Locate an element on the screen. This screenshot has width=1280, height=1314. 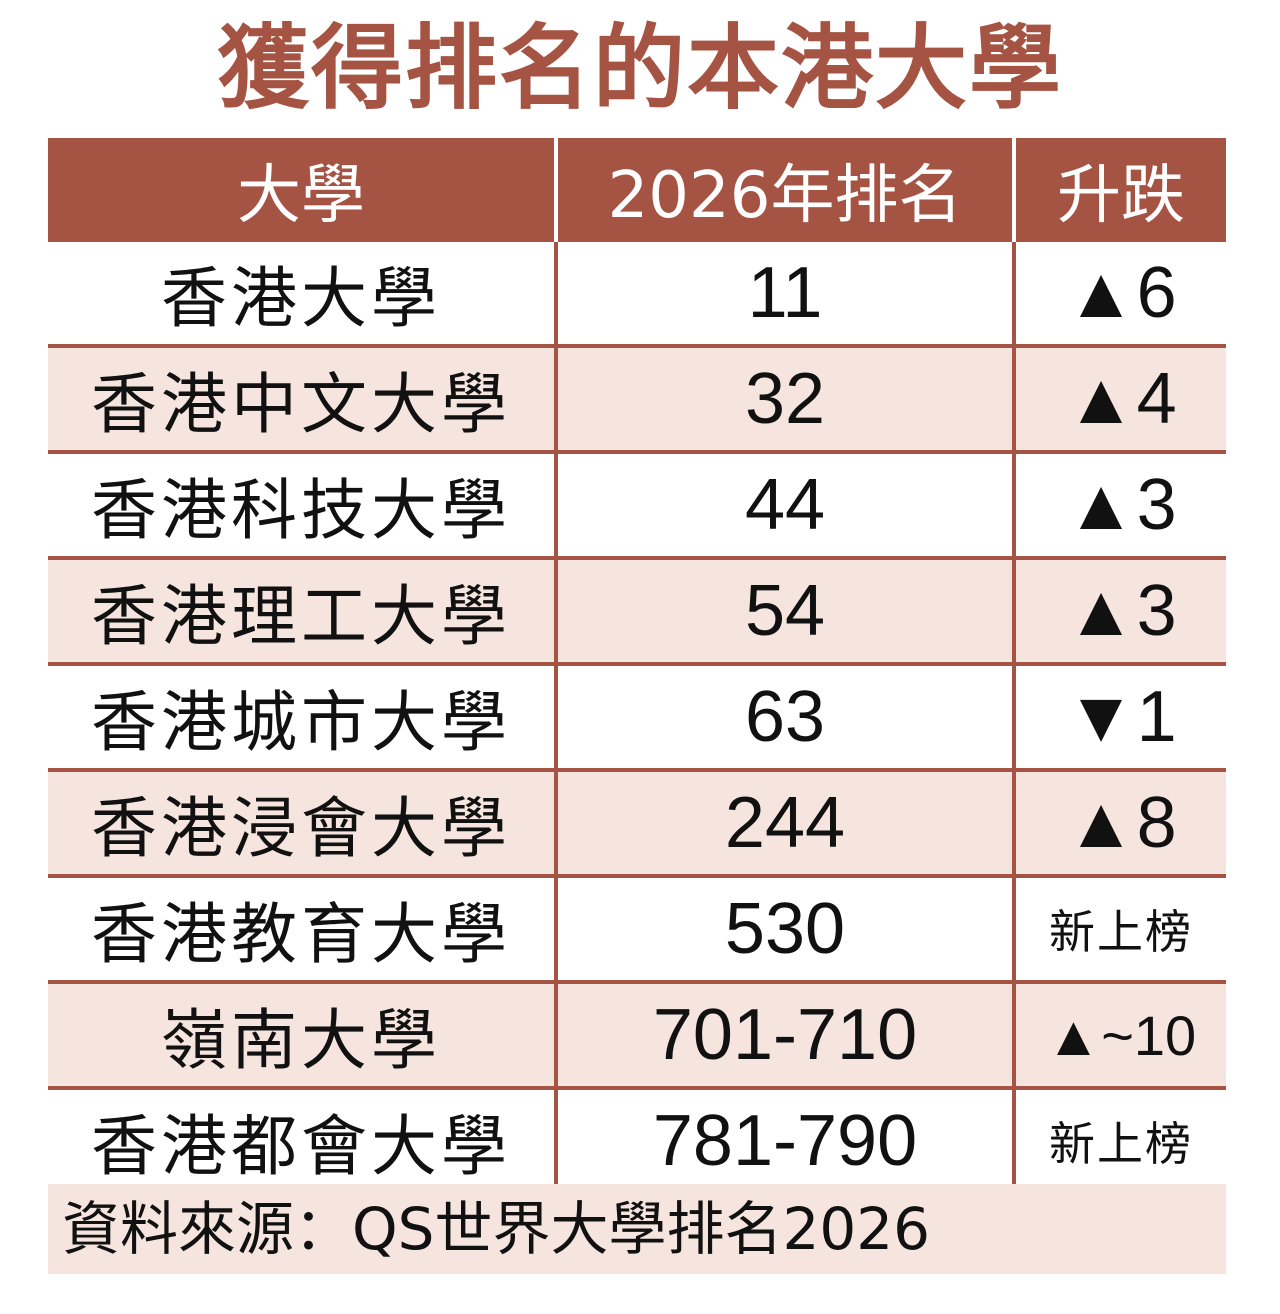
rank-value: 44 is located at coordinates (784, 506).